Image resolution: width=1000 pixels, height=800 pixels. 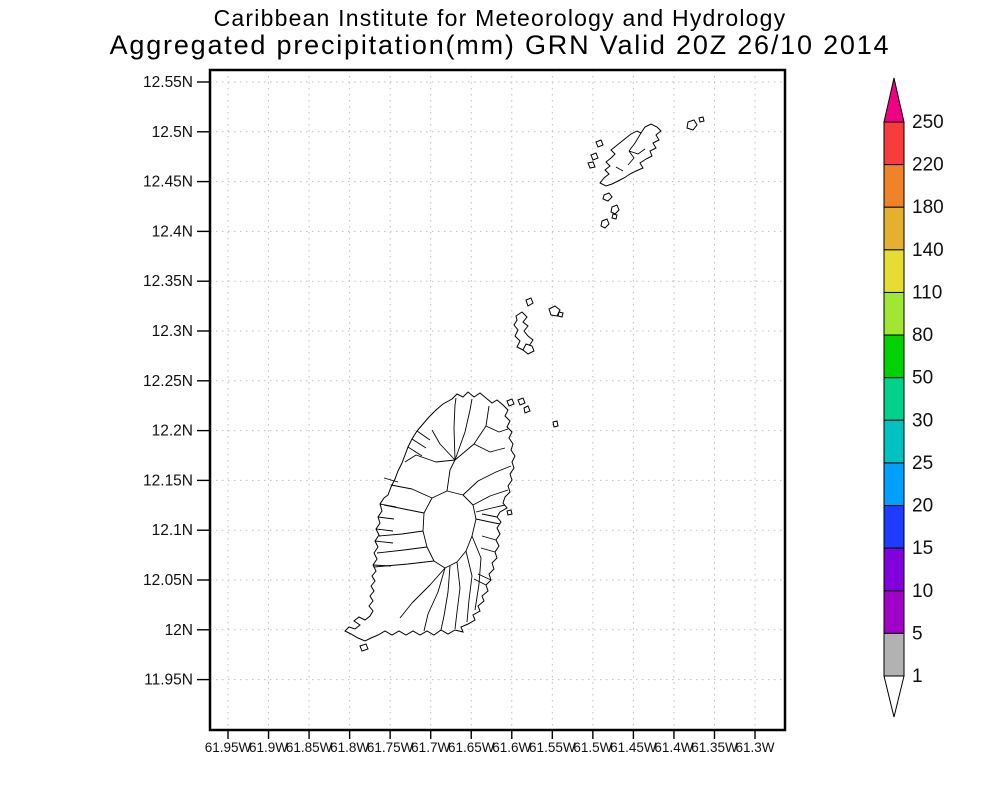 I want to click on colorbar-tick-label: 5, so click(x=917, y=633).